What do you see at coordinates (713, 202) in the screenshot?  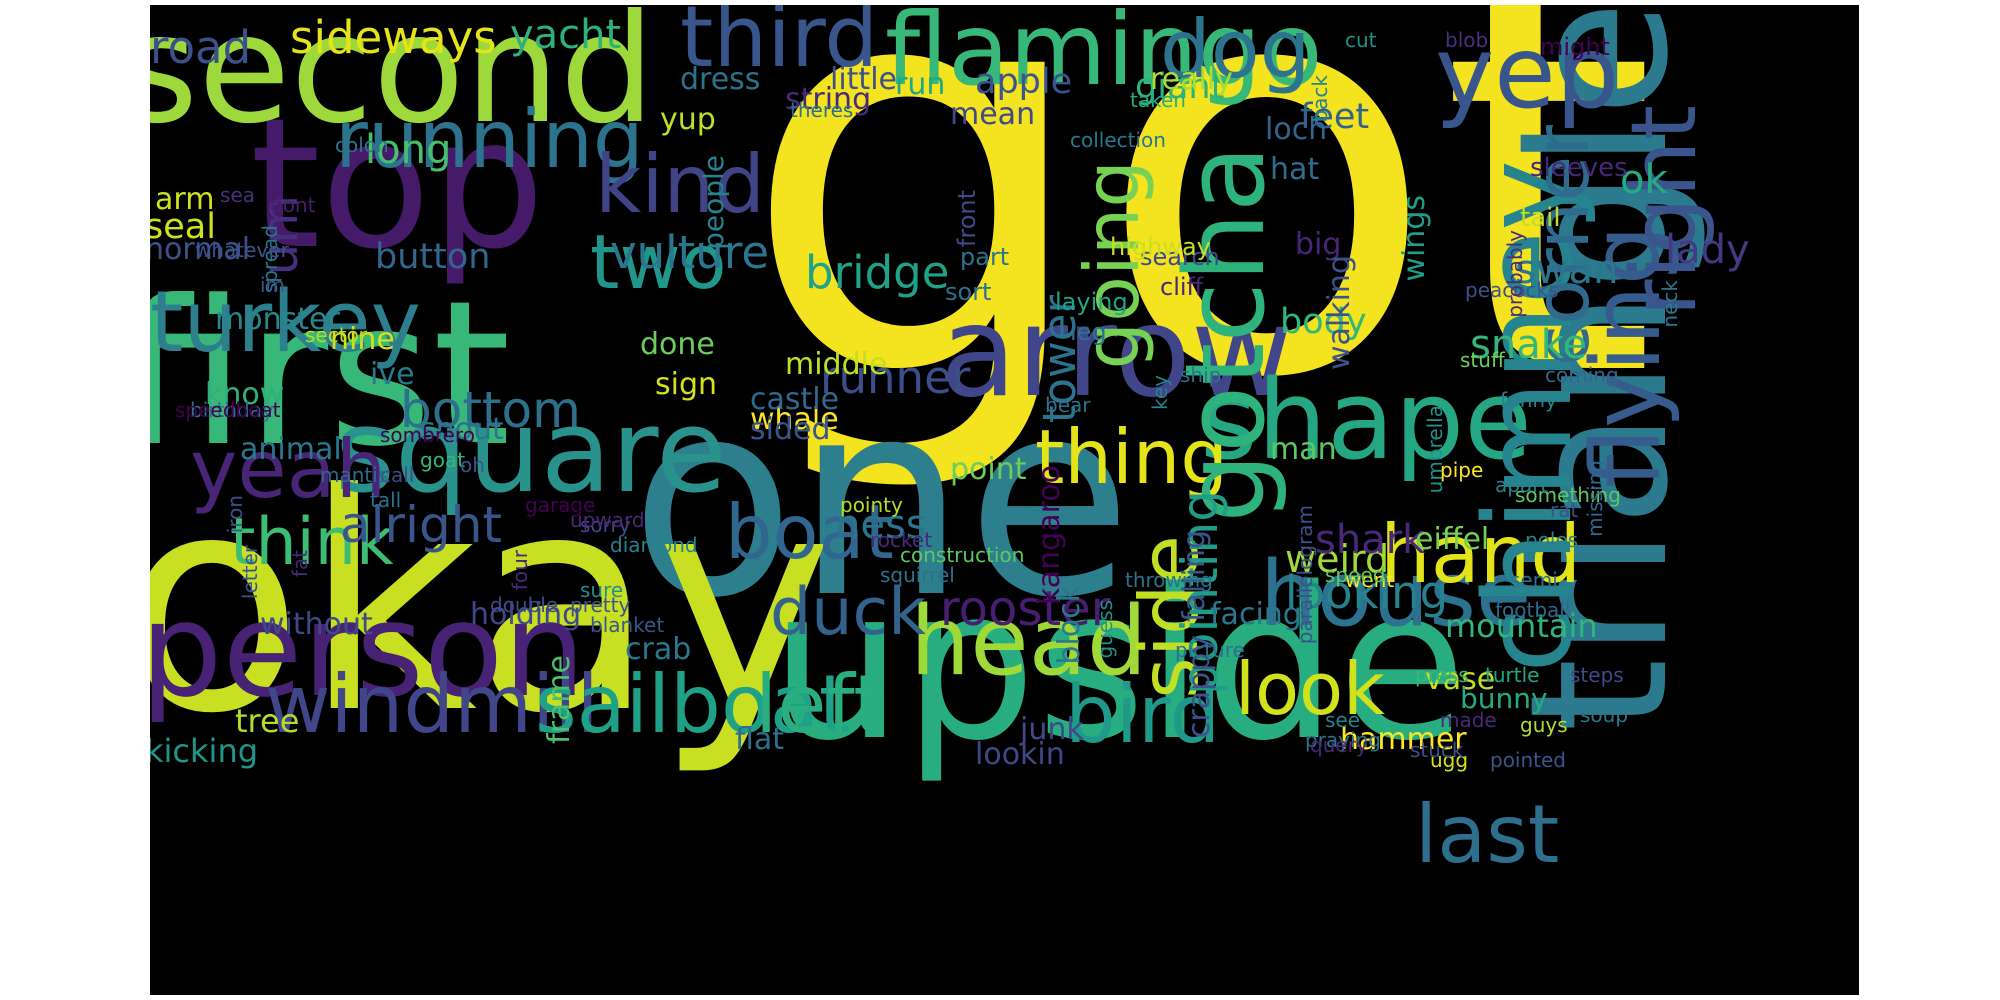 I see `word-people: people` at bounding box center [713, 202].